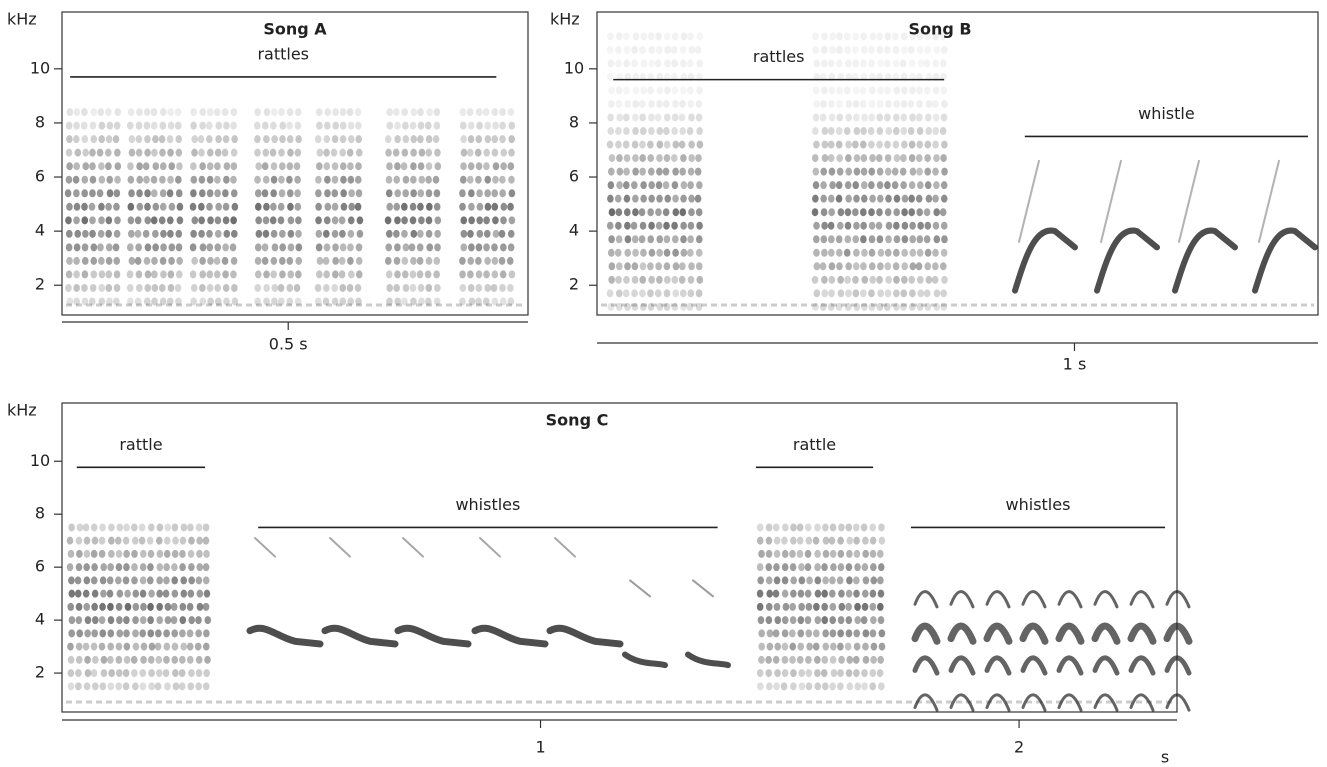 This screenshot has height=767, width=1327. What do you see at coordinates (40, 513) in the screenshot?
I see `y-tick-label: 8` at bounding box center [40, 513].